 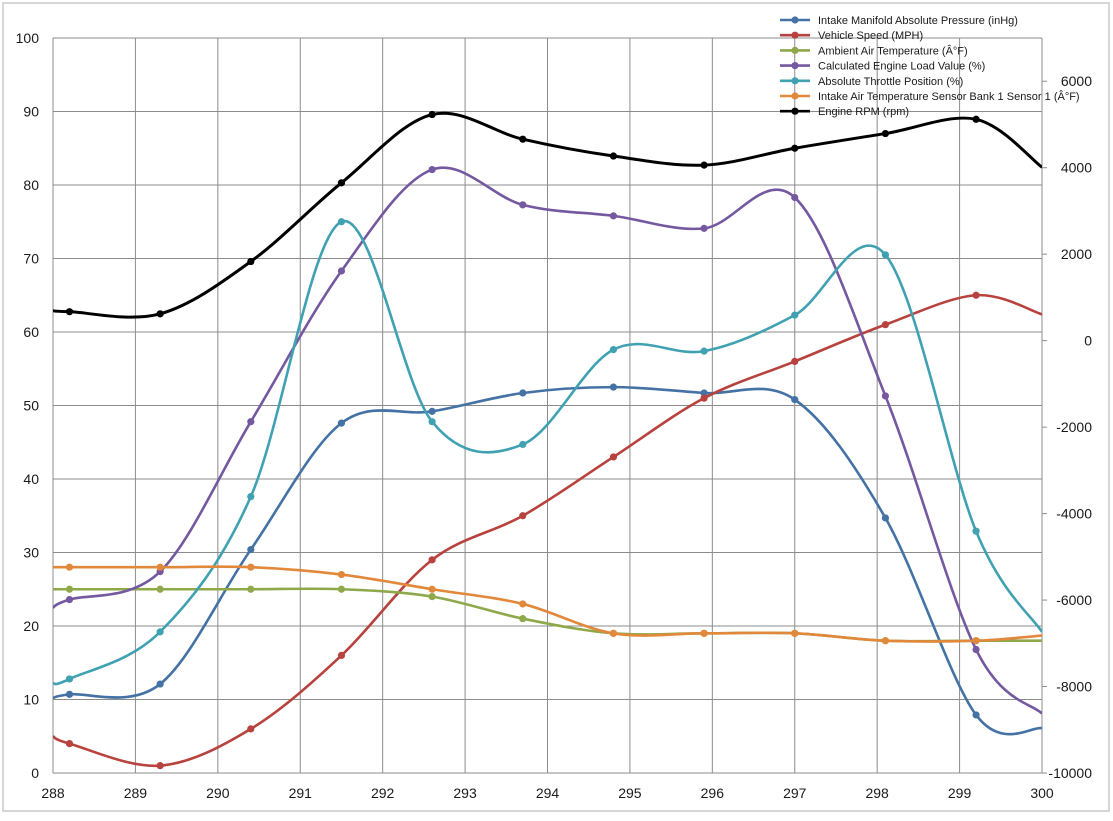 What do you see at coordinates (795, 793) in the screenshot?
I see `x-tick-label: 297` at bounding box center [795, 793].